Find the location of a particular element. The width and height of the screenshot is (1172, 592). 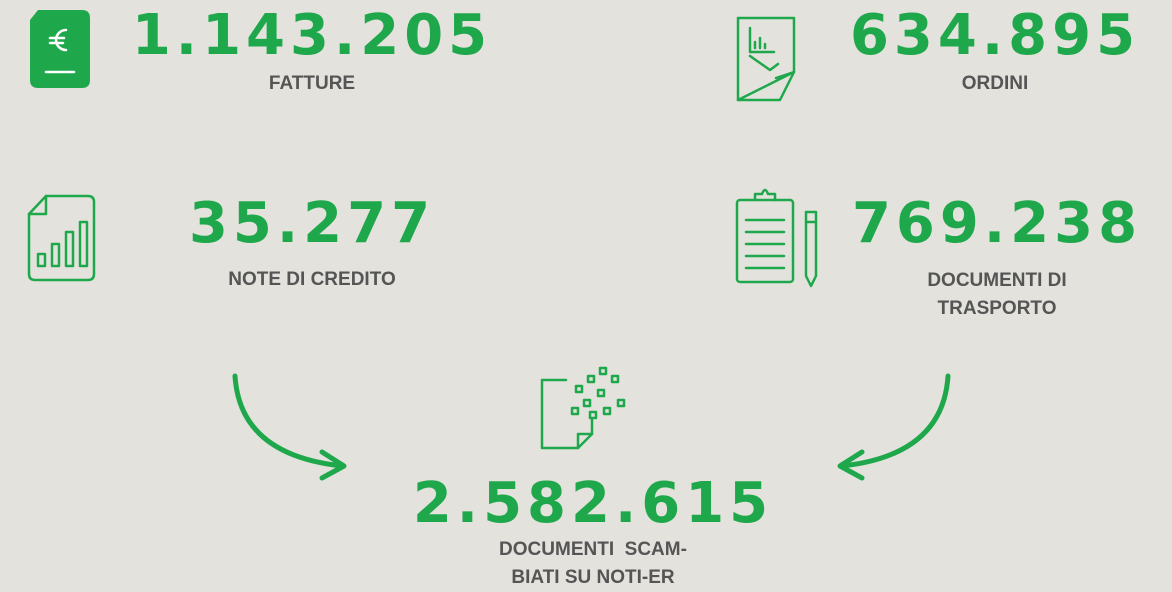

stat-value: 35.277 is located at coordinates (312, 223).